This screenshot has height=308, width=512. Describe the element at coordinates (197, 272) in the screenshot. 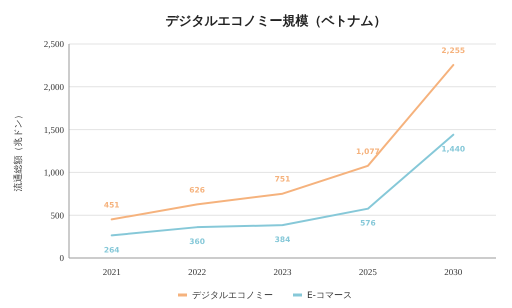

I see `x-tick-label: 2022` at that location.